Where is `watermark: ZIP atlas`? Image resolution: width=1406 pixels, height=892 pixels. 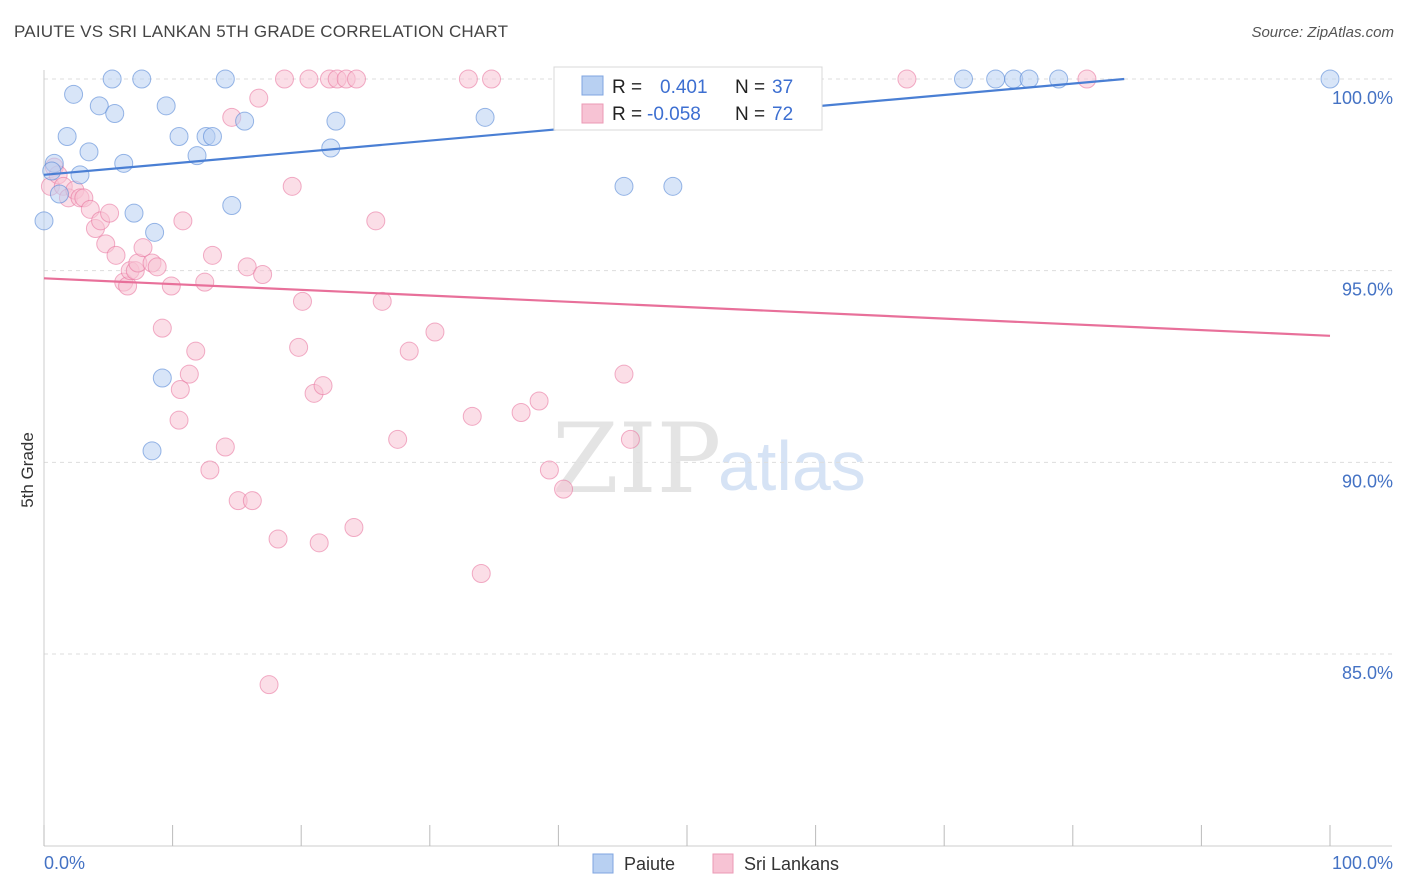
watermark: ZIP atlas is located at coordinates (709, 459).